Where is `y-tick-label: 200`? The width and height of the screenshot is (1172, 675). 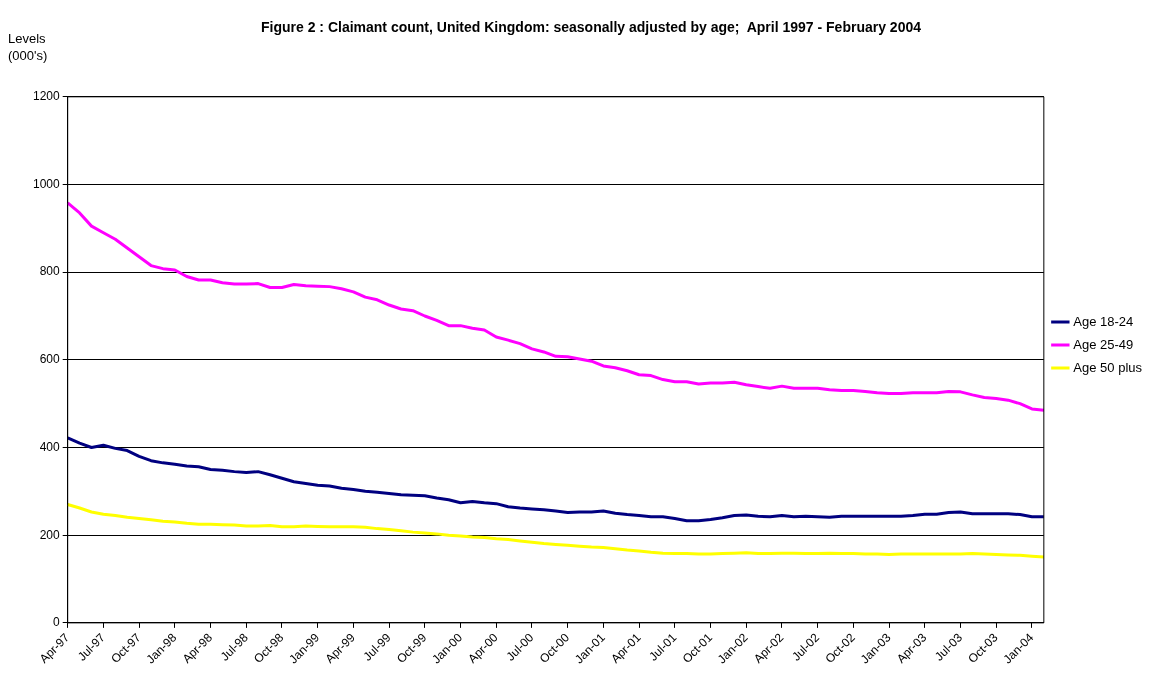
y-tick-label: 200 is located at coordinates (50, 534).